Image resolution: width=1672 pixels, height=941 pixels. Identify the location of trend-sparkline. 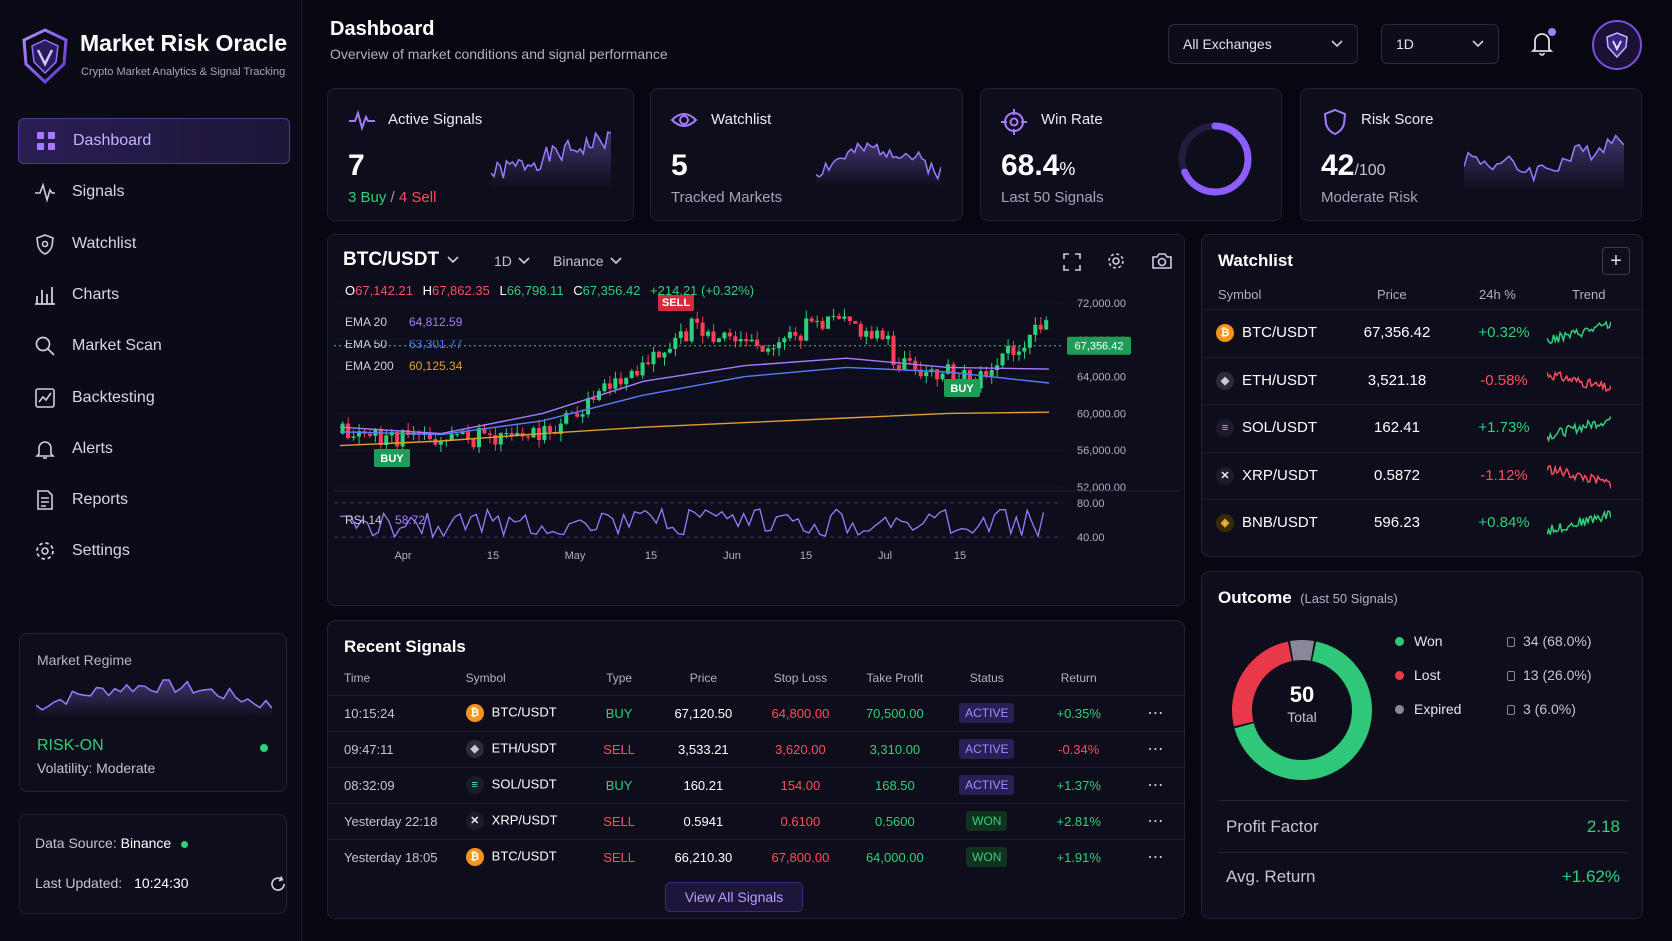
(1579, 476).